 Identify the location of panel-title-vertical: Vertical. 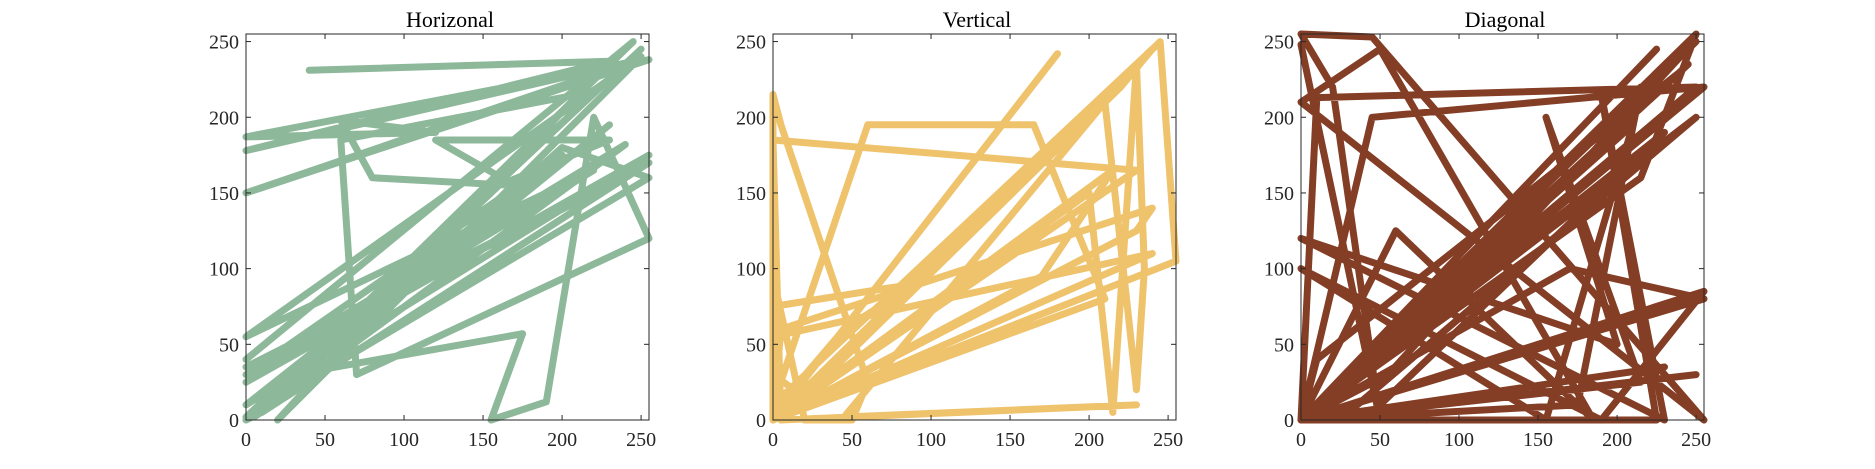
(977, 19).